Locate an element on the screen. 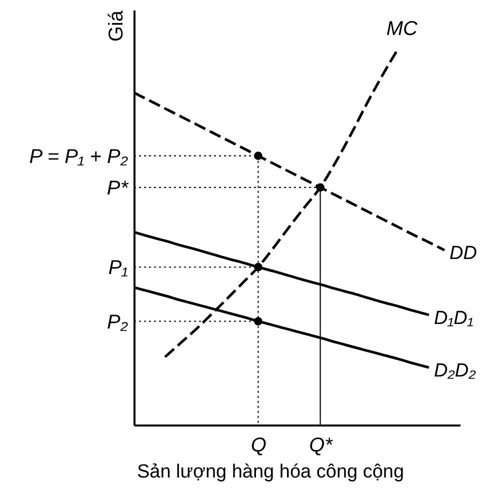 This screenshot has width=487, height=493. series-label: D₂D₂ is located at coordinates (455, 371).